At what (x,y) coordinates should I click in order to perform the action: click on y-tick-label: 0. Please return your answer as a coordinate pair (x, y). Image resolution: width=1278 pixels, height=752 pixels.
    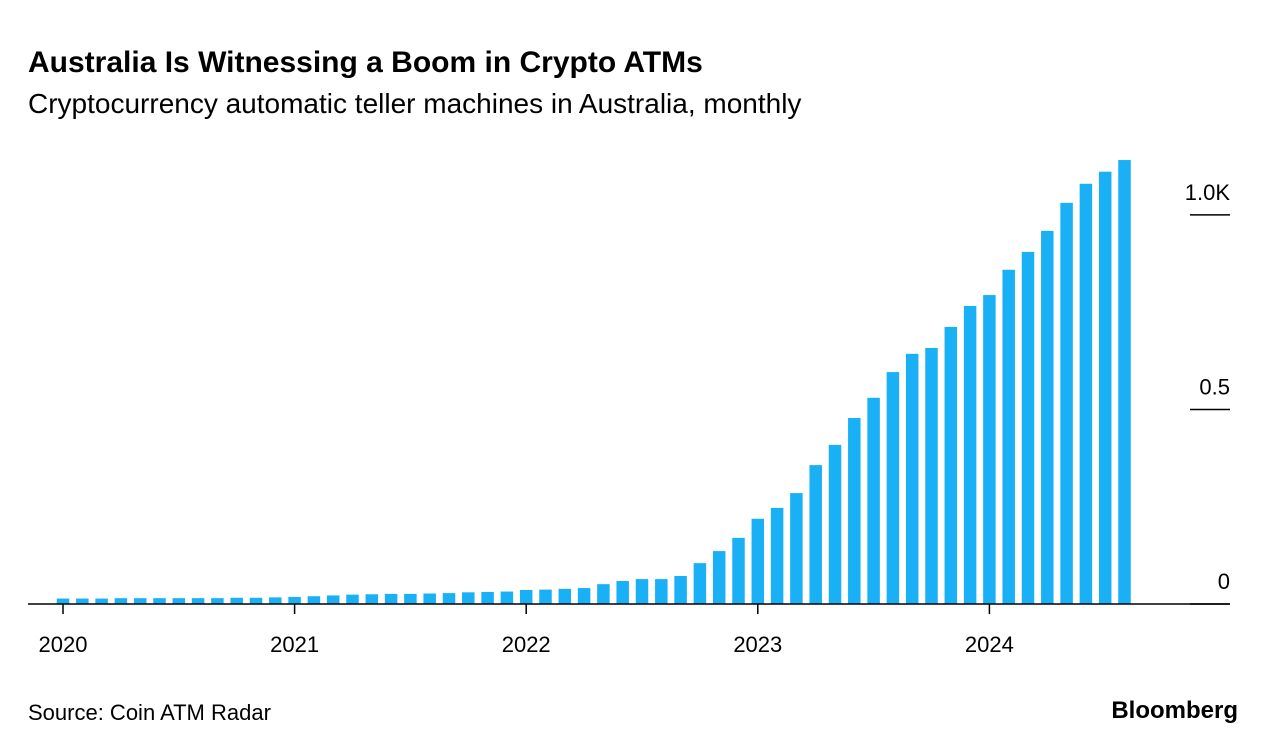
    Looking at the image, I should click on (1224, 581).